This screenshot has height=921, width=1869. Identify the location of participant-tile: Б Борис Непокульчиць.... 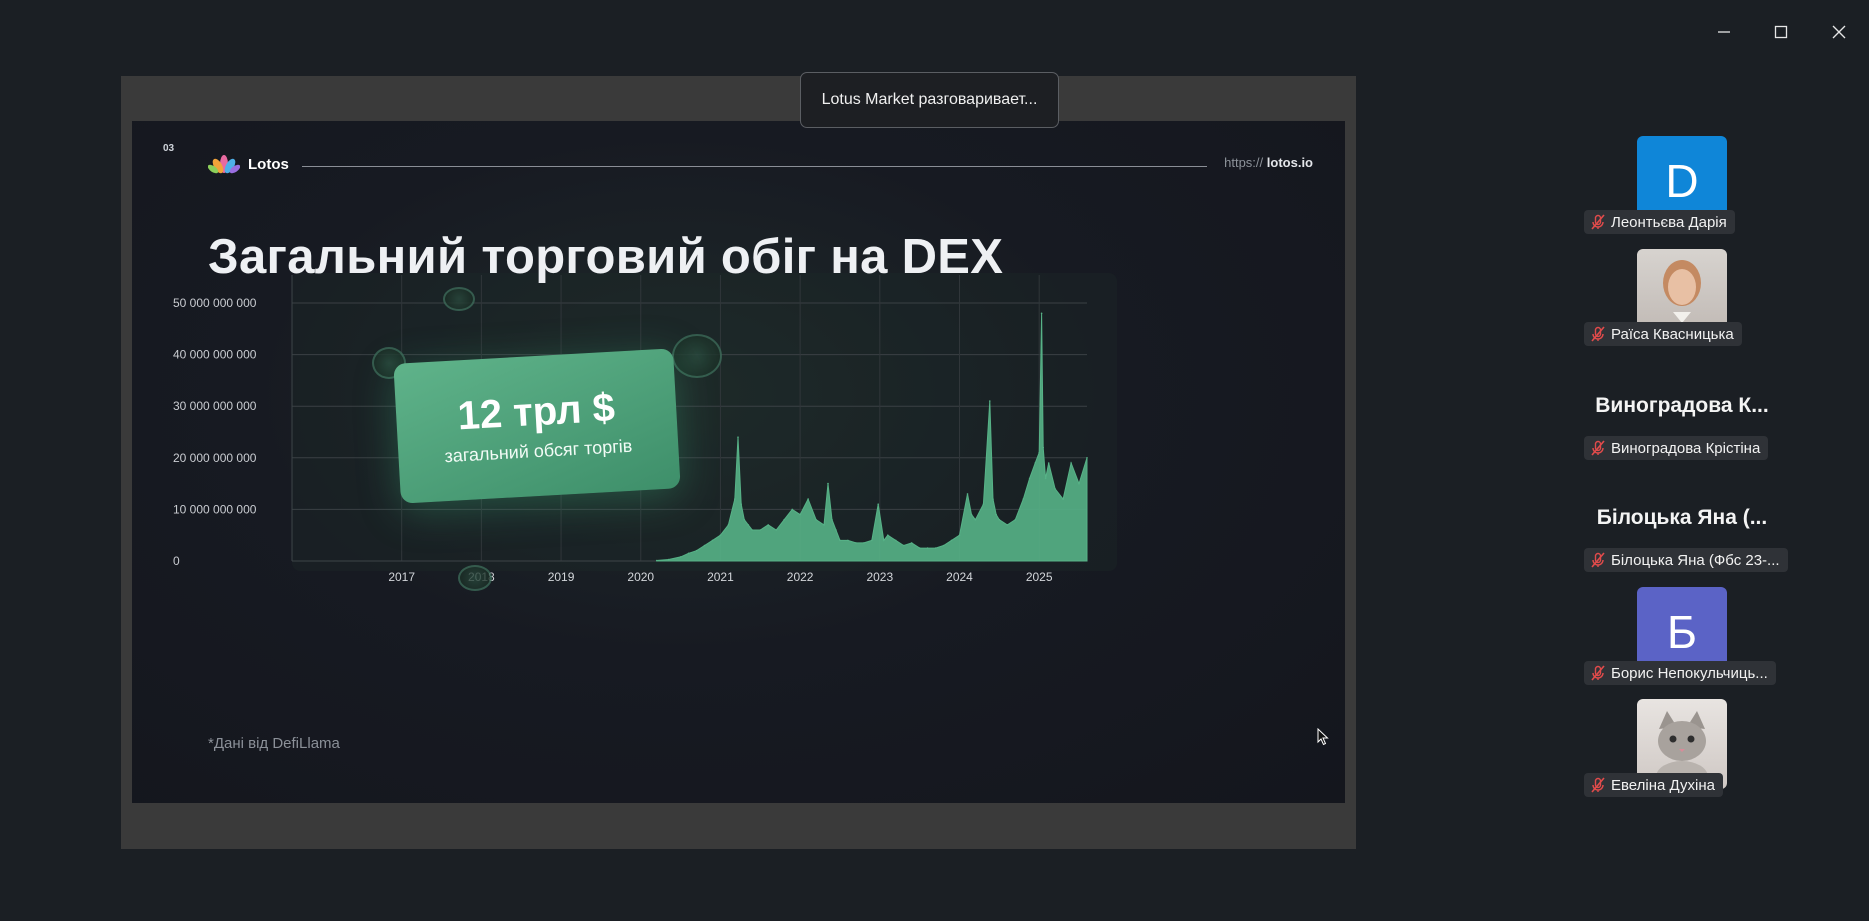
(1682, 637).